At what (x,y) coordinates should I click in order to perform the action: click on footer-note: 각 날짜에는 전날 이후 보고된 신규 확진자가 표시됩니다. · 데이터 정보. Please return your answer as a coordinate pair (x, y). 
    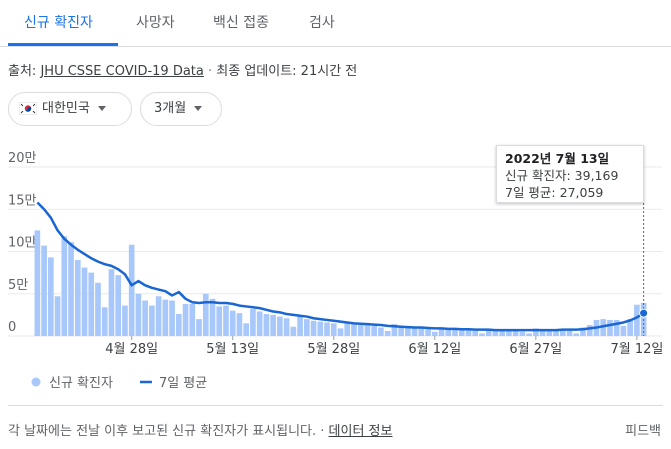
    Looking at the image, I should click on (200, 431).